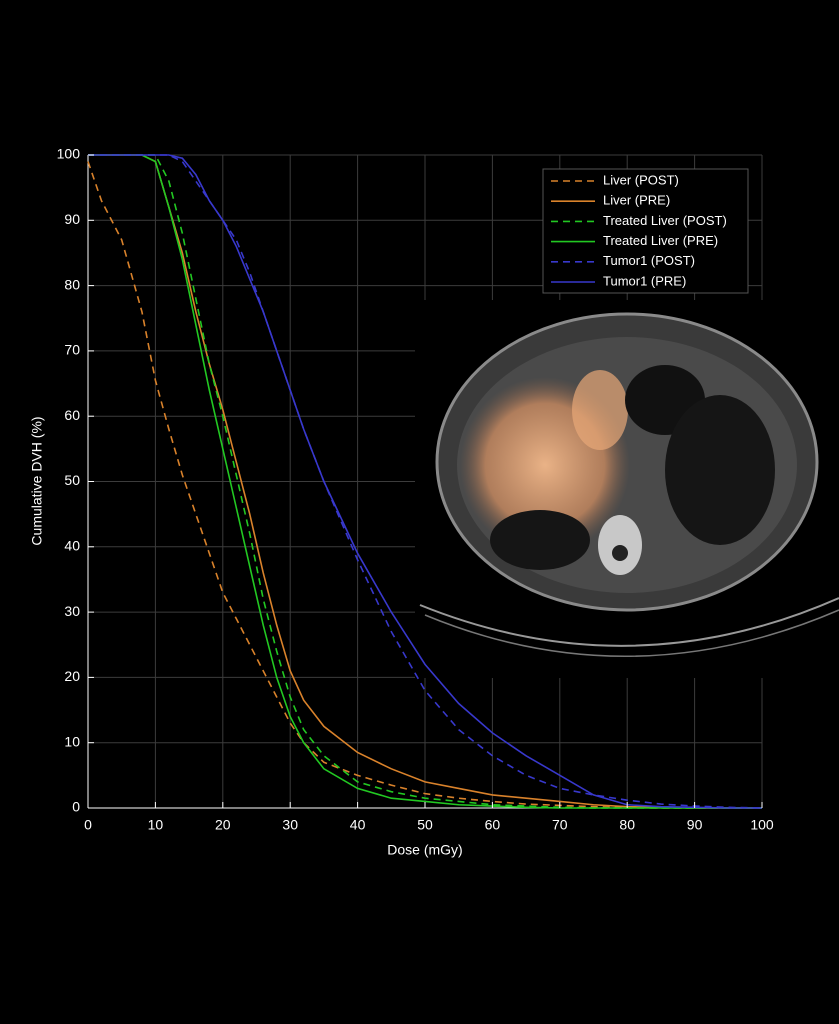 The image size is (839, 1024). I want to click on y-tick-label: 30, so click(72, 611).